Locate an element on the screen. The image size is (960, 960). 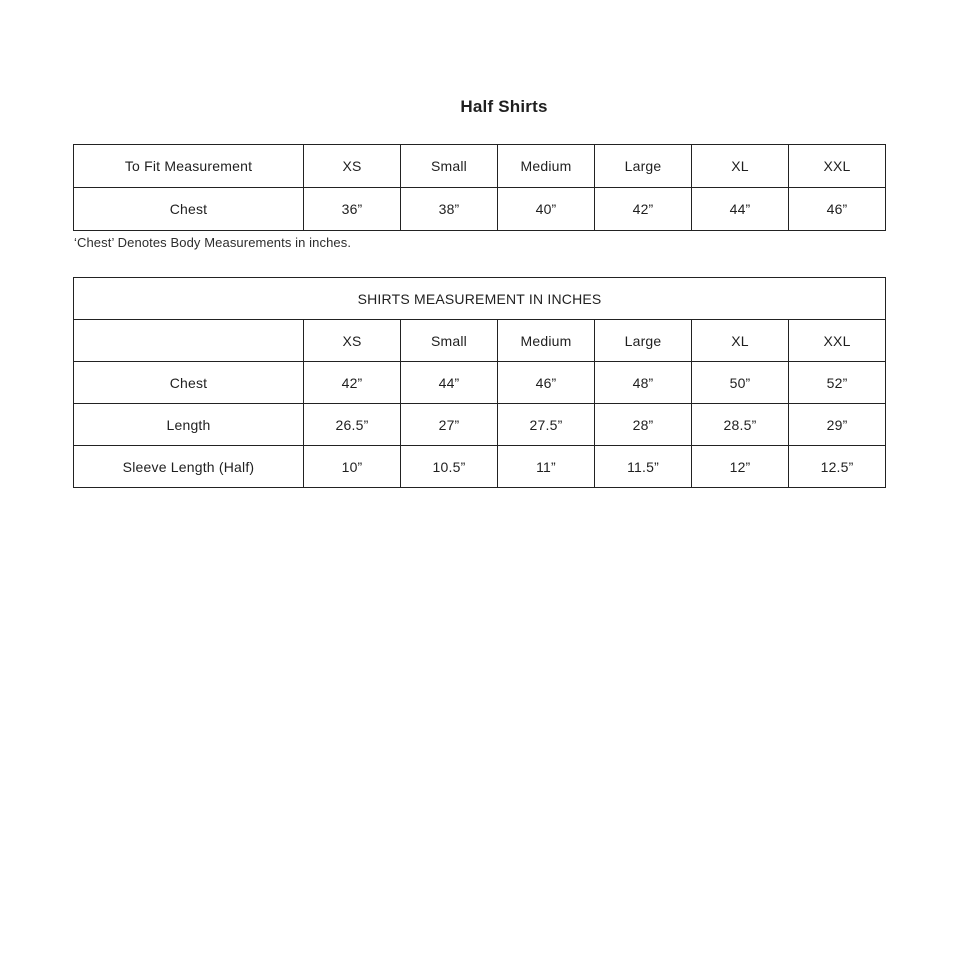
value-cell: 40” is located at coordinates (546, 209).